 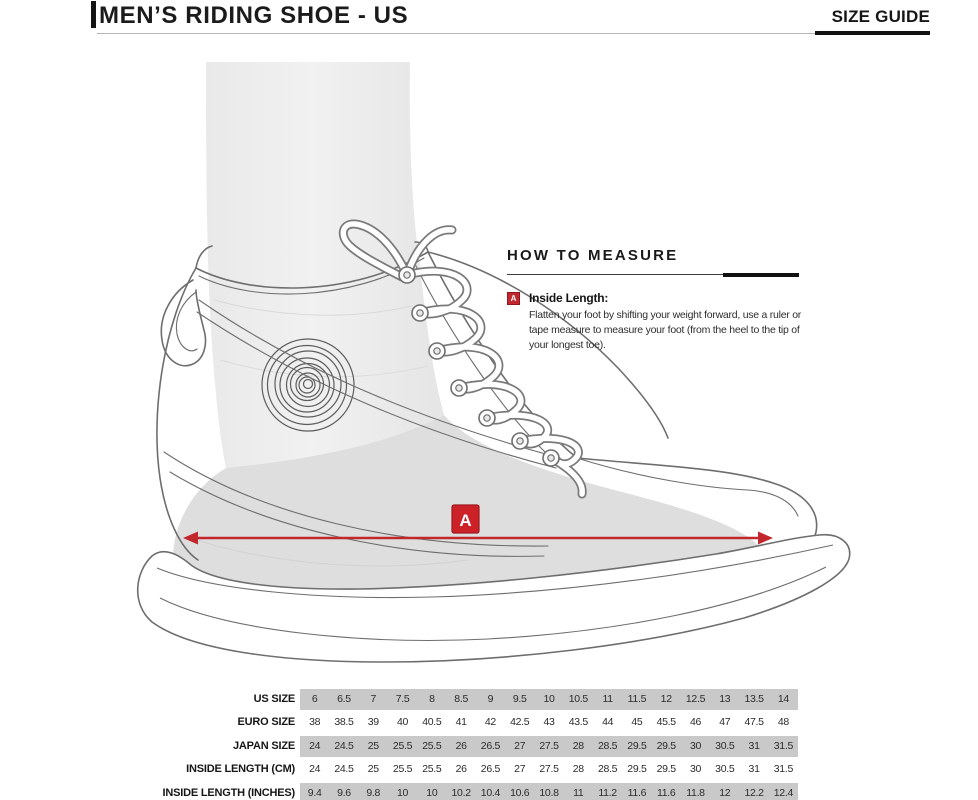 I want to click on row-label: US SIZE, so click(x=274, y=699).